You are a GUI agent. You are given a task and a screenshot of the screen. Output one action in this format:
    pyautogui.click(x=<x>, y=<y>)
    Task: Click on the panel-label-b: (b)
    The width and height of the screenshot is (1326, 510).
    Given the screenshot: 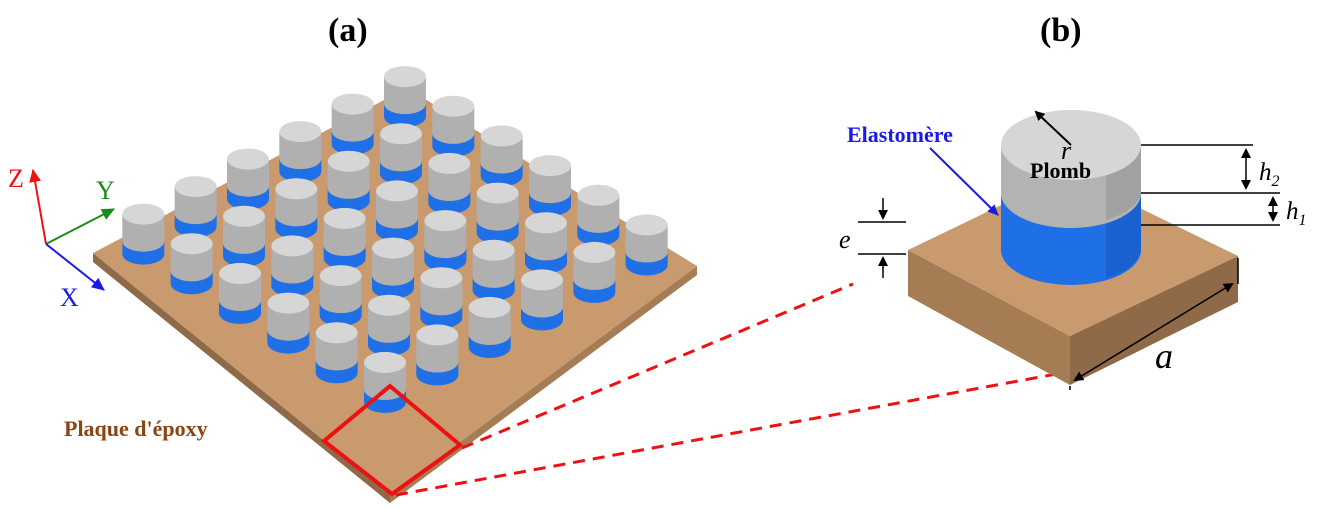 What is the action you would take?
    pyautogui.click(x=1061, y=30)
    